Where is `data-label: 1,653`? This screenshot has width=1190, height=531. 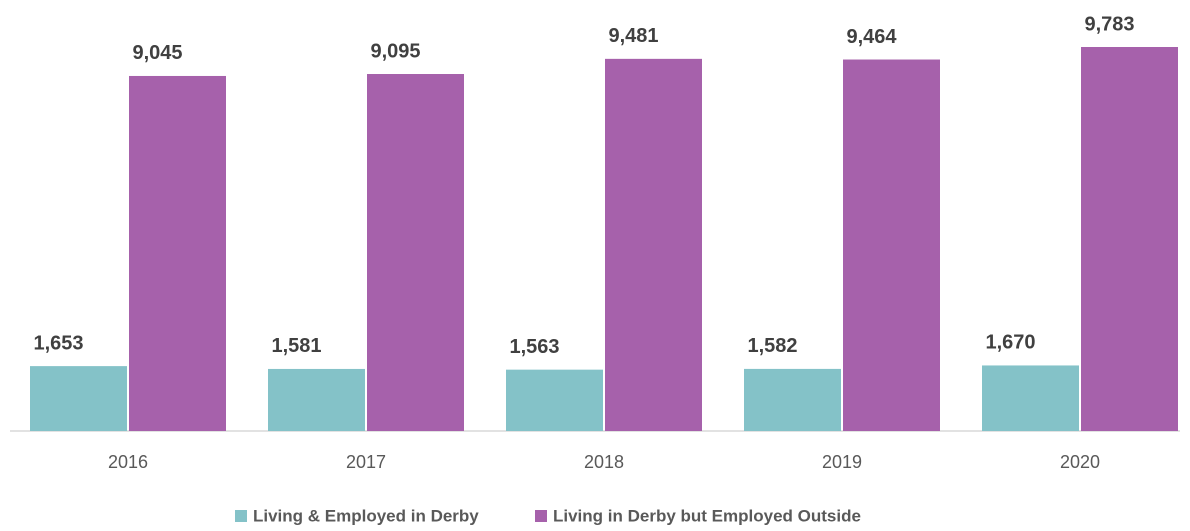 data-label: 1,653 is located at coordinates (58, 343).